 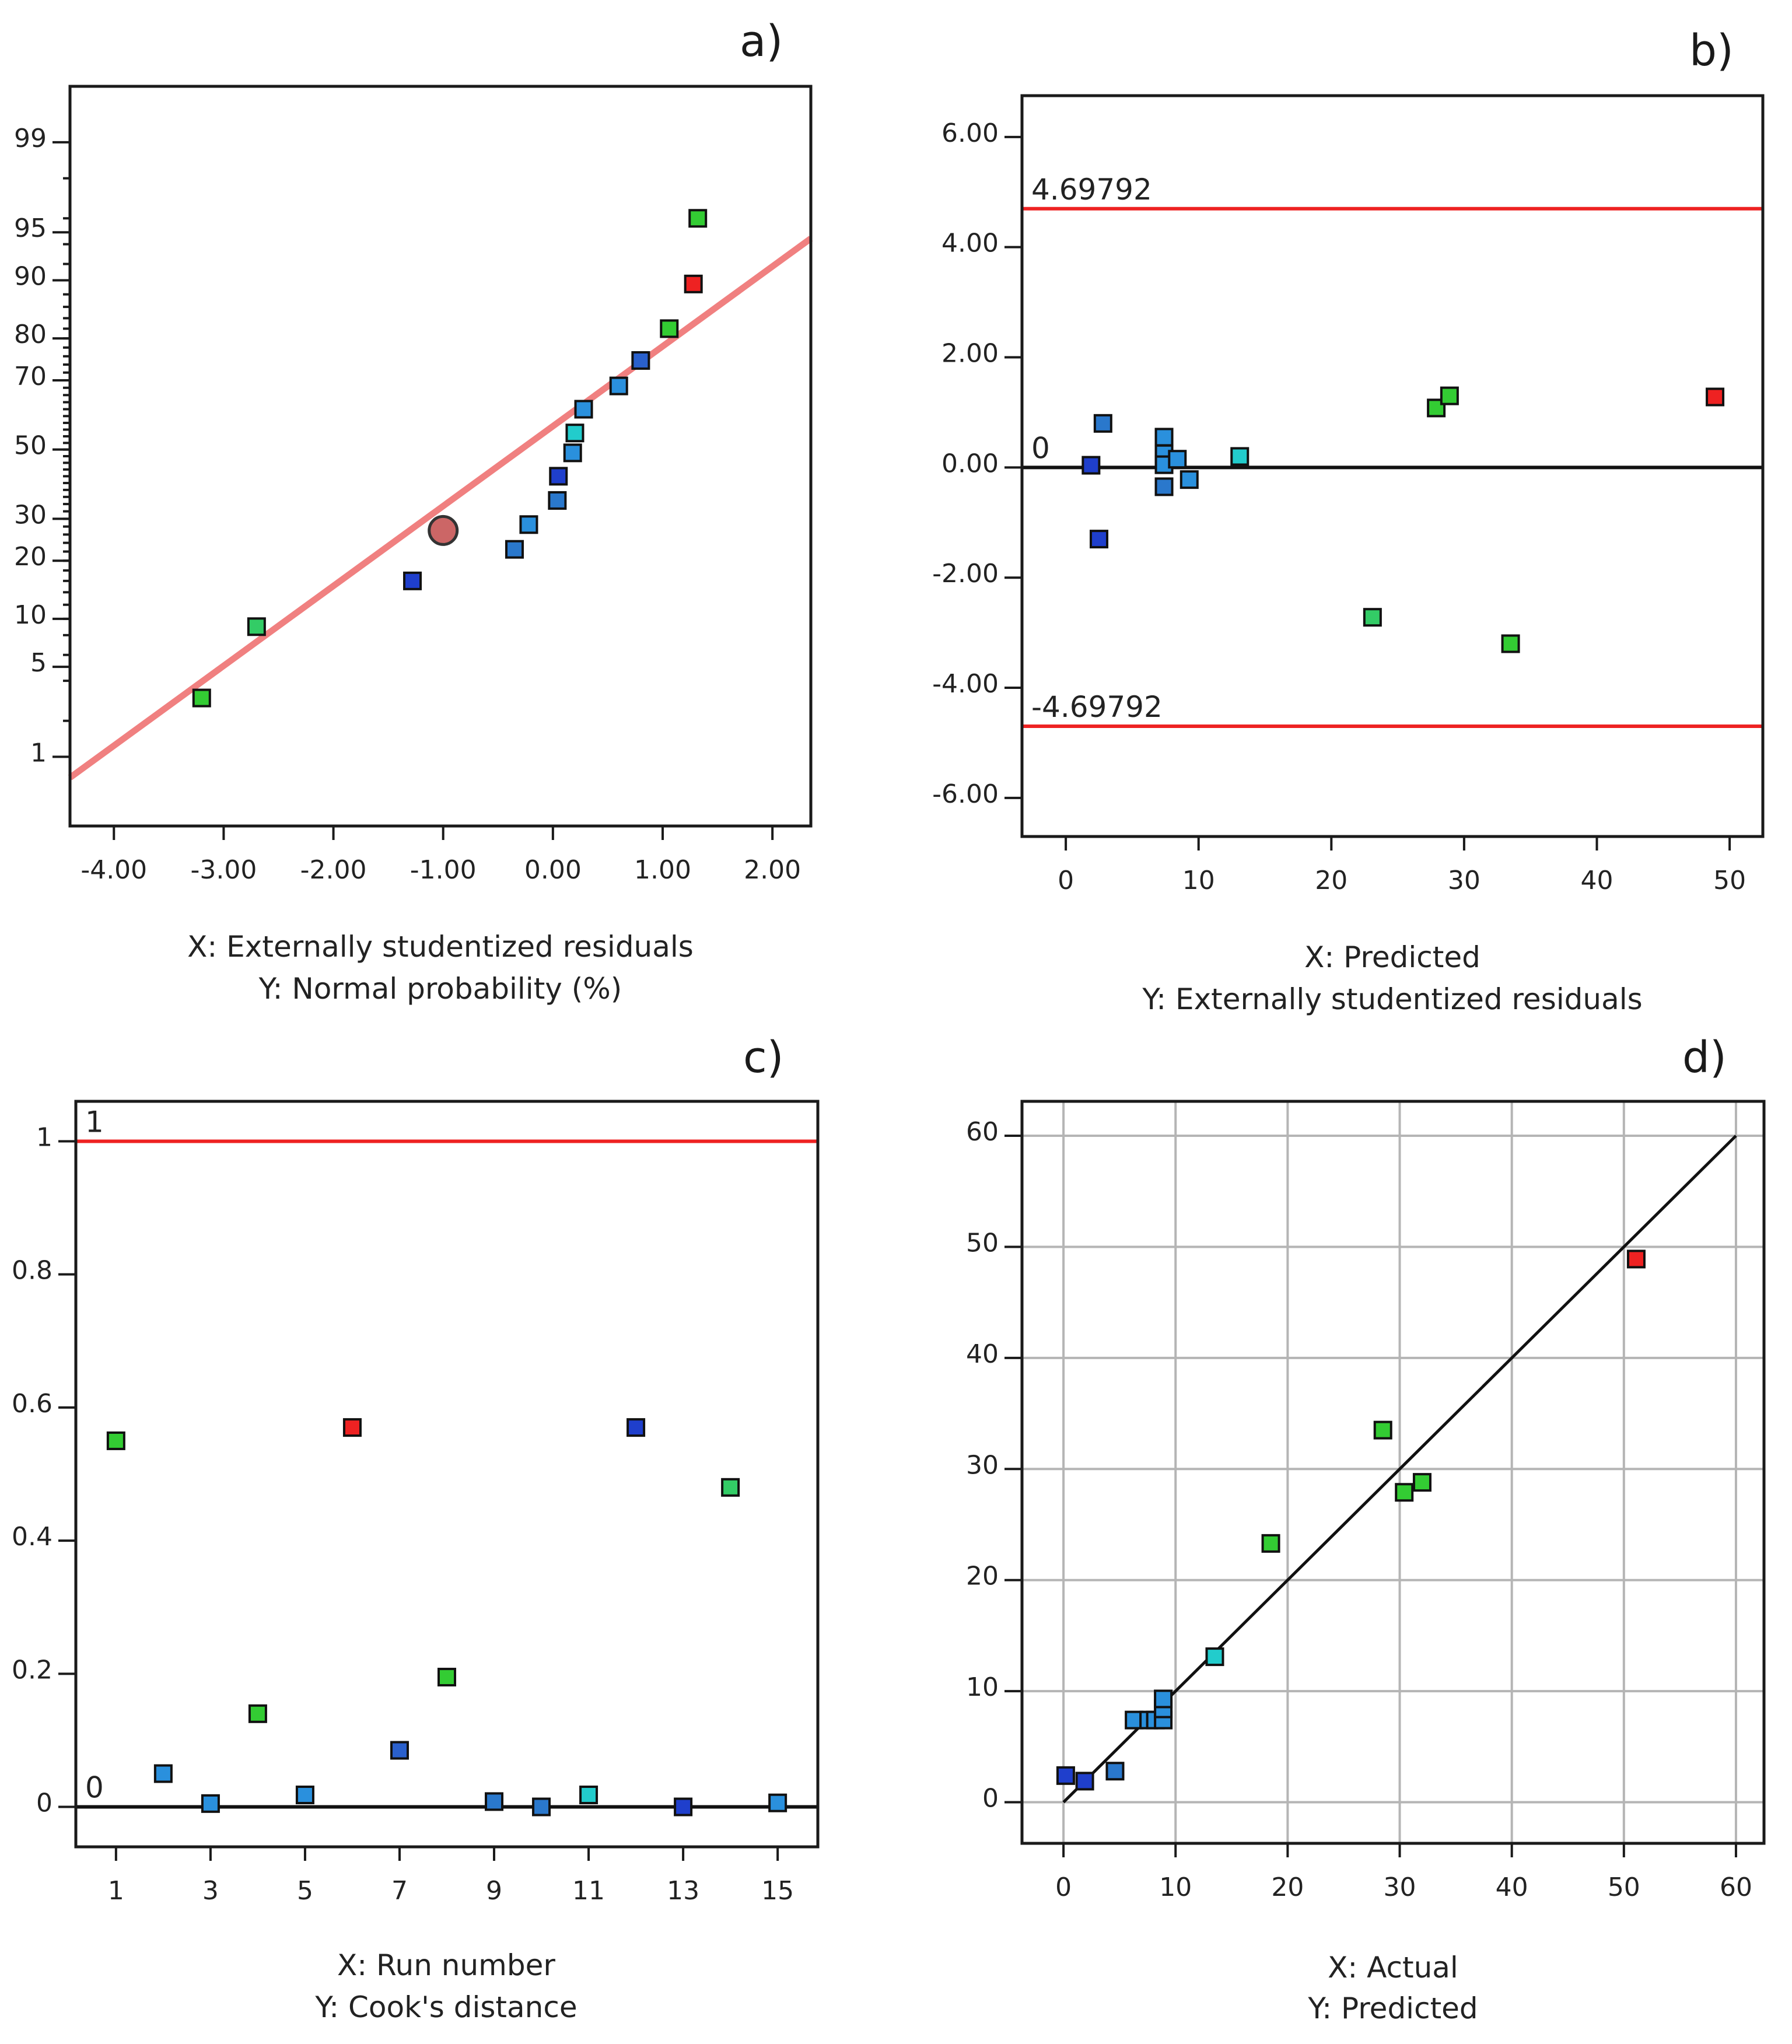 What do you see at coordinates (1624, 1887) in the screenshot?
I see `panel-d-x-tick-label: 50` at bounding box center [1624, 1887].